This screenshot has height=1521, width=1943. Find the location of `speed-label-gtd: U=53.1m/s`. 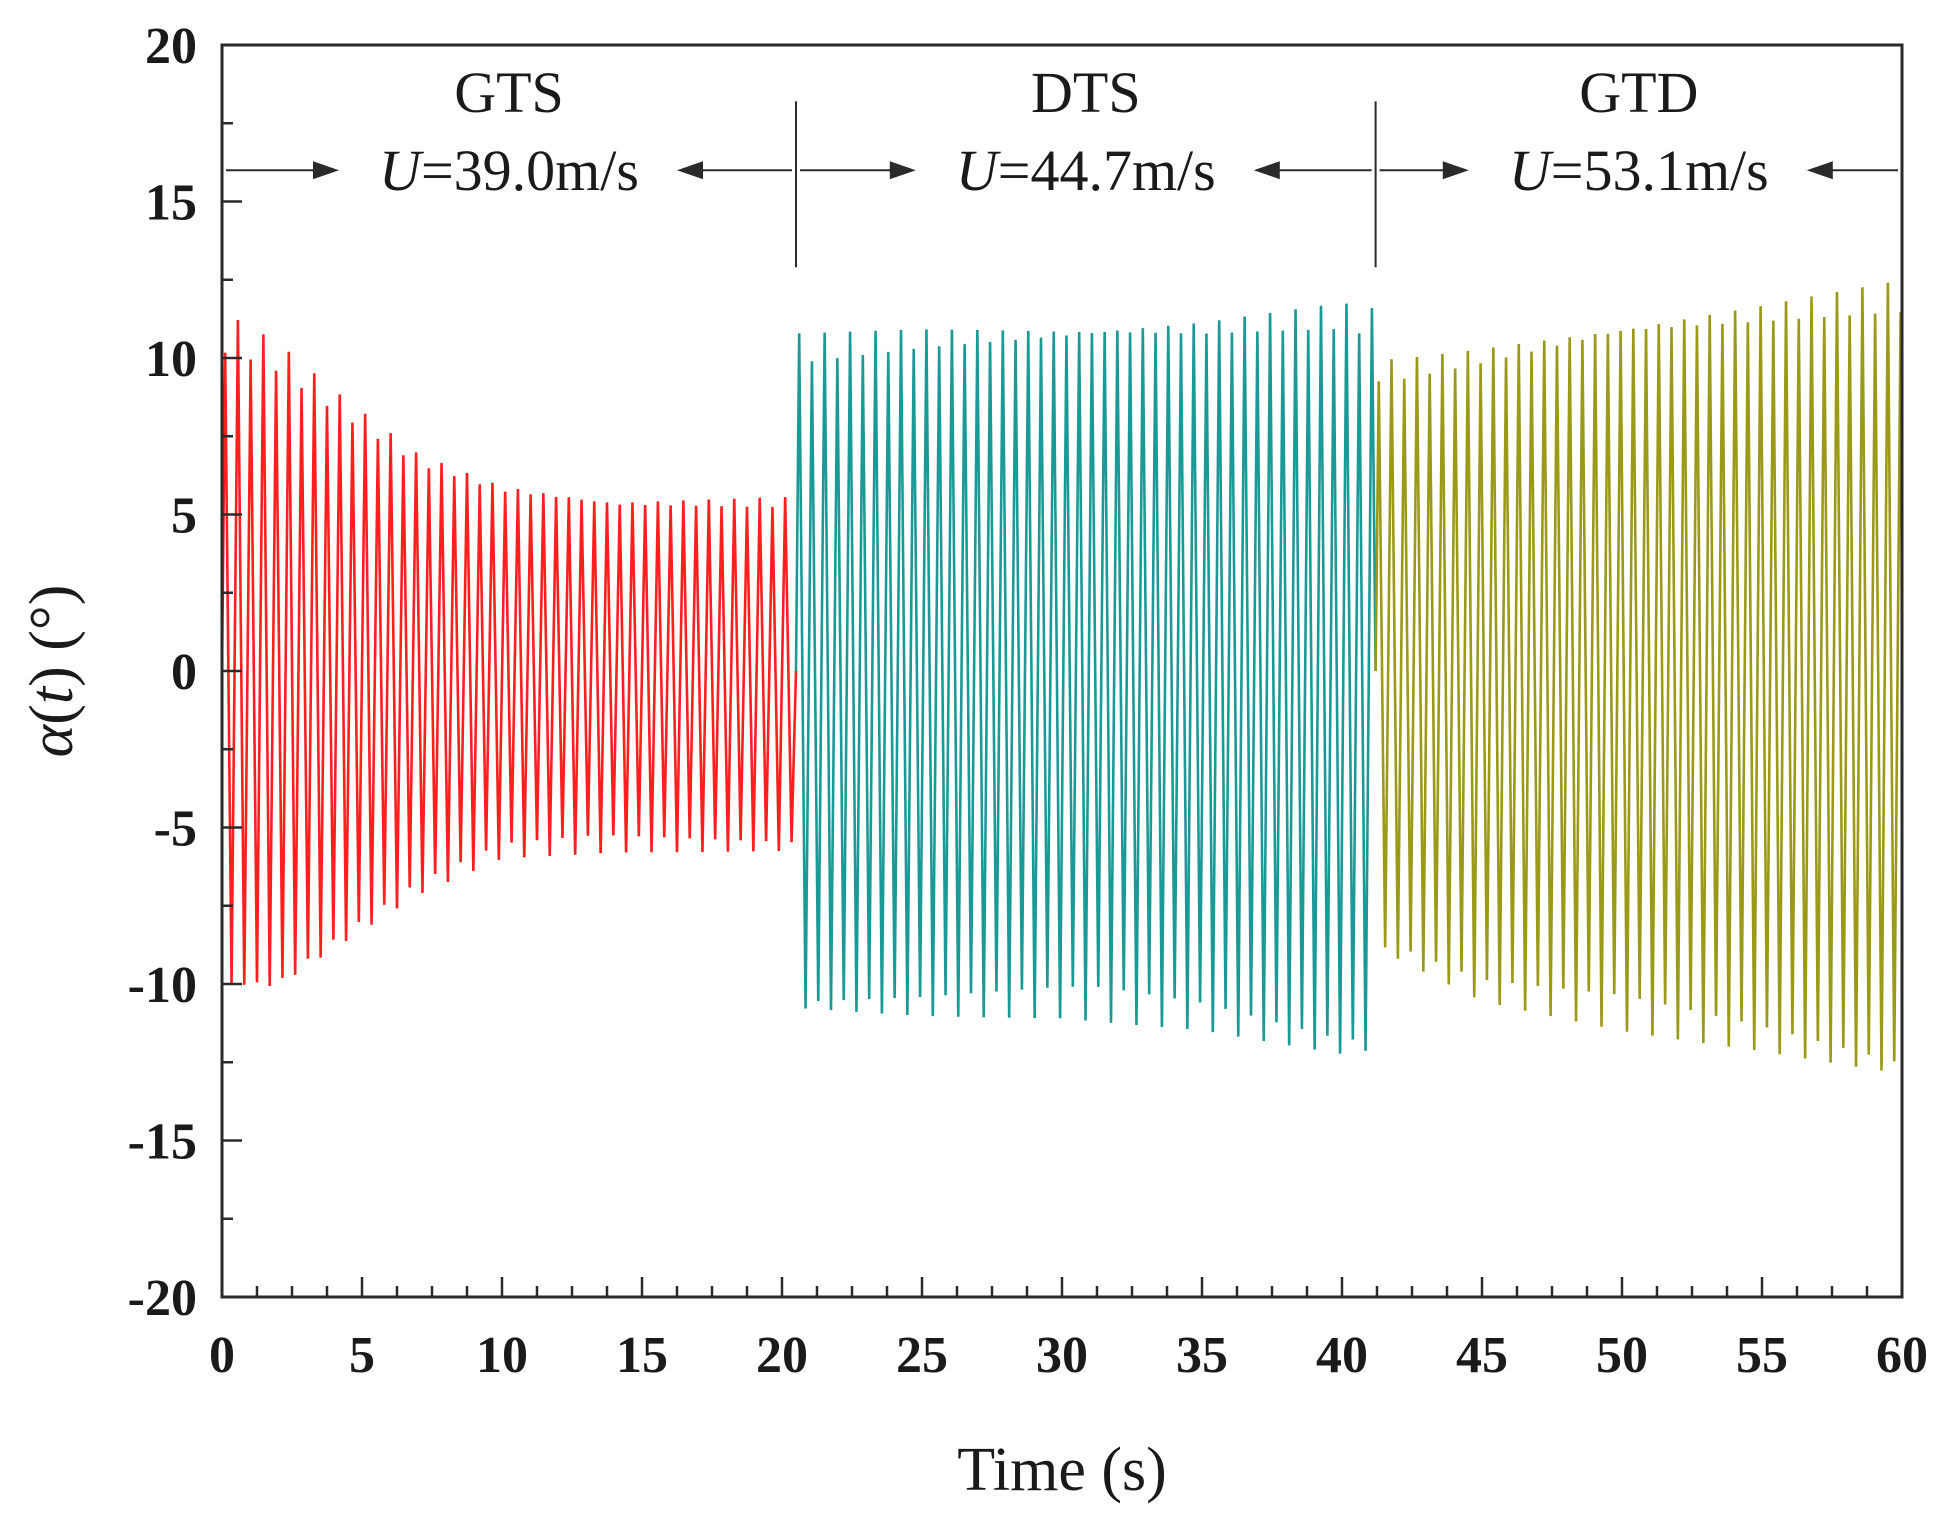

speed-label-gtd: U=53.1m/s is located at coordinates (1639, 170).